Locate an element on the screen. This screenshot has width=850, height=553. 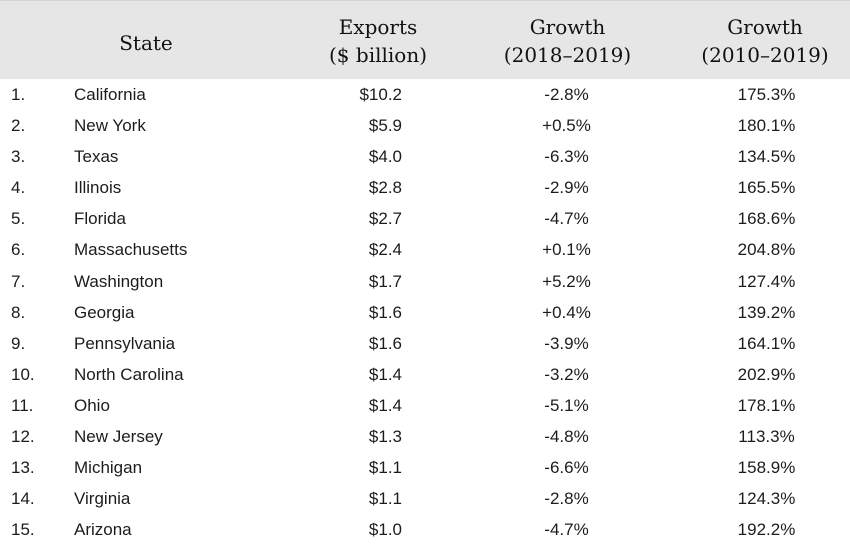
table-row: 12. New Jersey $1.3 -4.8% 113.3% is located at coordinates (425, 436).